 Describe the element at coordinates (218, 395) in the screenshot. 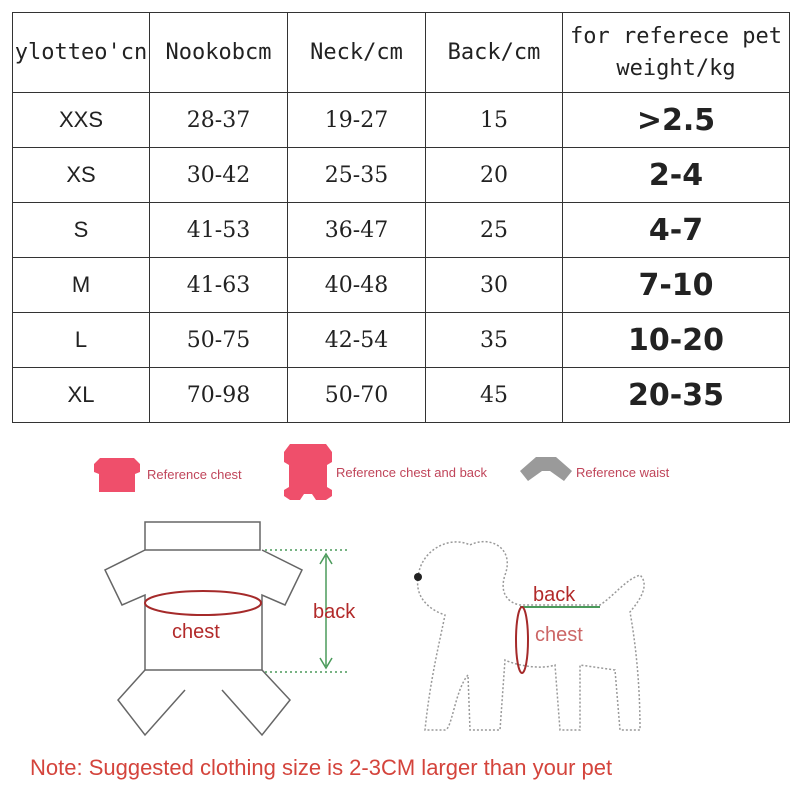

I see `cell-chest: 70-98` at that location.